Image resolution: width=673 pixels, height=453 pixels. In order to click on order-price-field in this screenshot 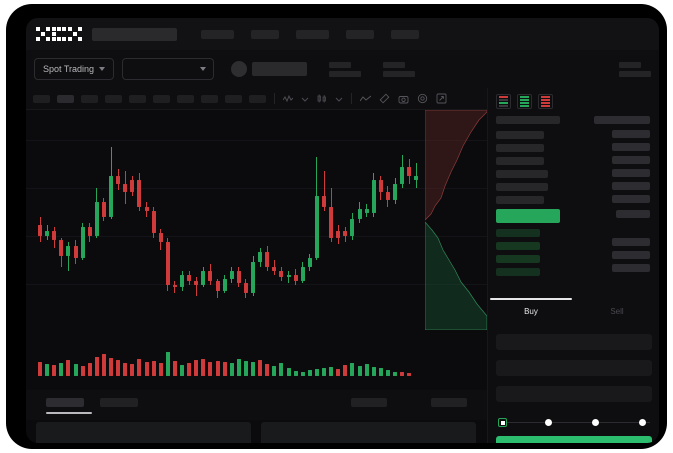, I will do `click(574, 342)`.